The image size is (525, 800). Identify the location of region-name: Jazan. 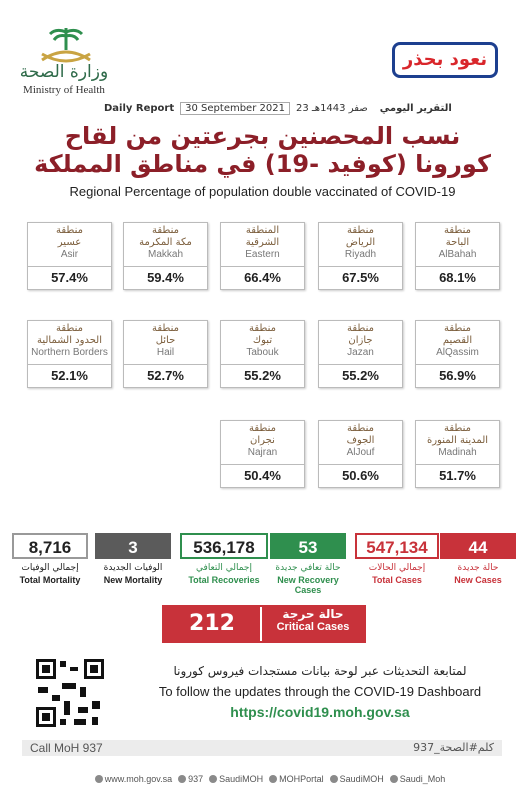
(360, 352).